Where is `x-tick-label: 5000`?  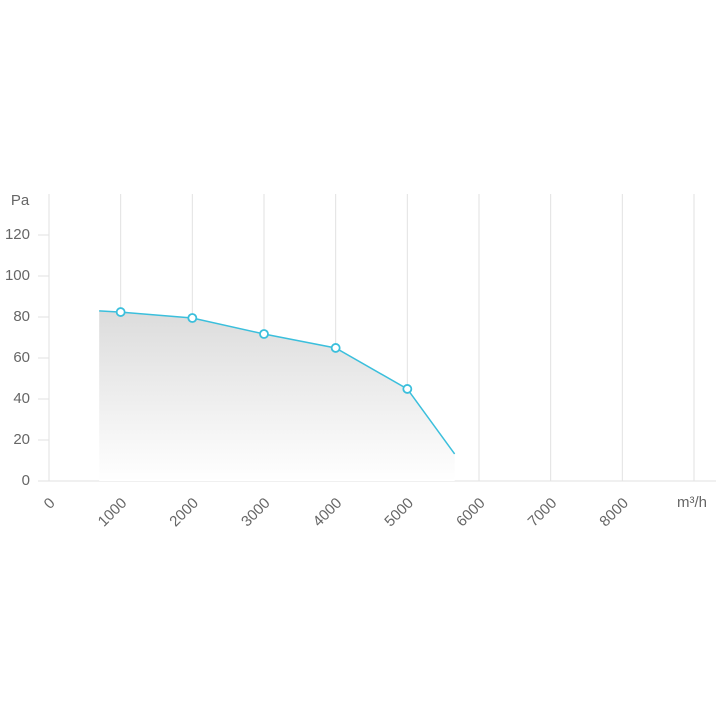 x-tick-label: 5000 is located at coordinates (399, 513).